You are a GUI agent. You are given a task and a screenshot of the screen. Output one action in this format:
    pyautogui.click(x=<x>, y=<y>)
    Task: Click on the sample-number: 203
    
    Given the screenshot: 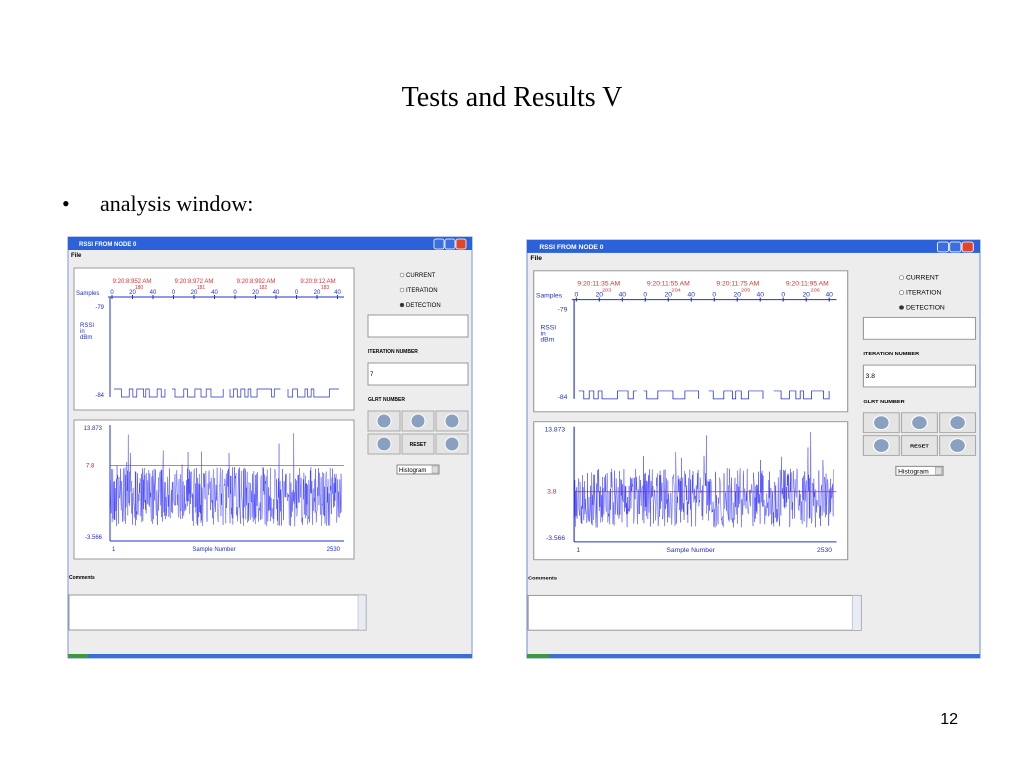 What is the action you would take?
    pyautogui.click(x=606, y=291)
    